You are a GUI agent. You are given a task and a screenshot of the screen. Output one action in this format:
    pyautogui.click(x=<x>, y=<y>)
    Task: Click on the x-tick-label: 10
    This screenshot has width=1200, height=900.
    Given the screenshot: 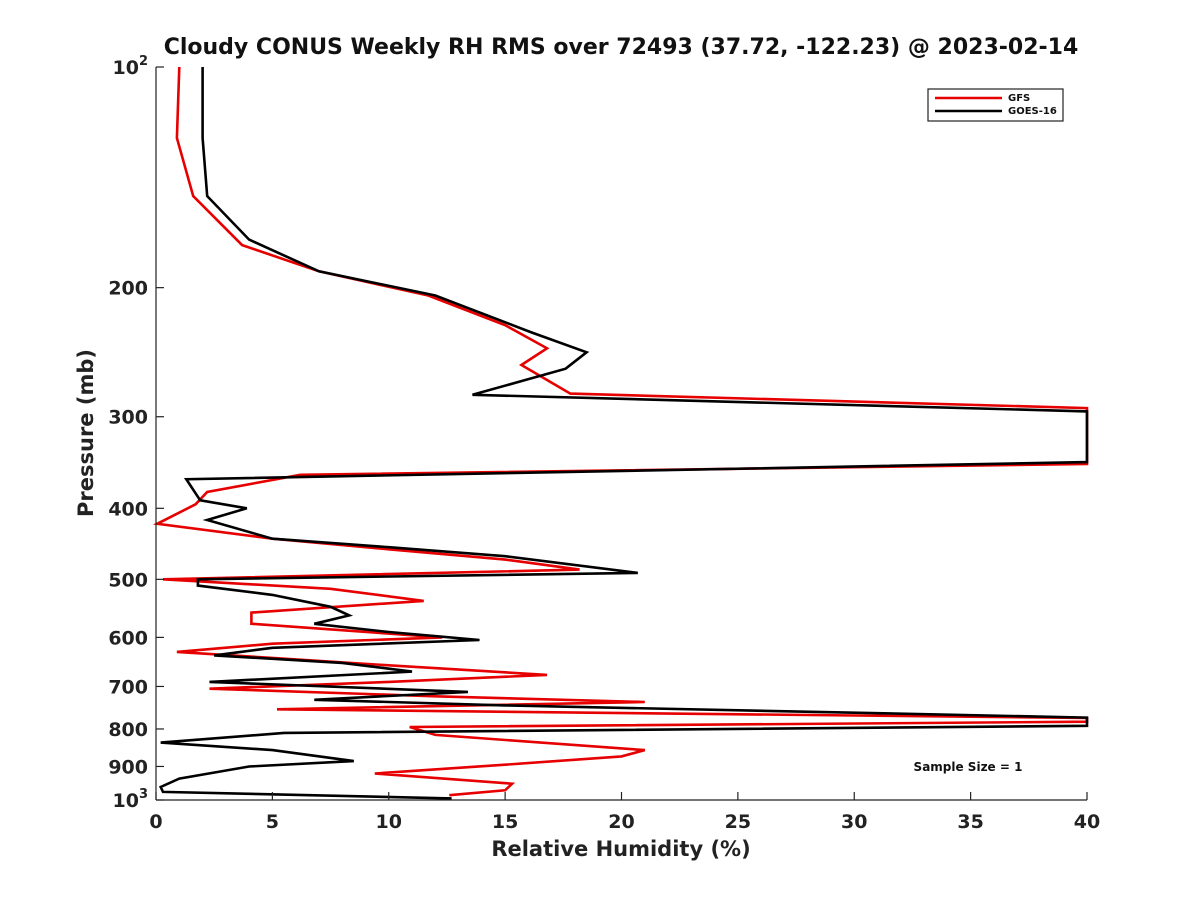 What is the action you would take?
    pyautogui.click(x=389, y=822)
    